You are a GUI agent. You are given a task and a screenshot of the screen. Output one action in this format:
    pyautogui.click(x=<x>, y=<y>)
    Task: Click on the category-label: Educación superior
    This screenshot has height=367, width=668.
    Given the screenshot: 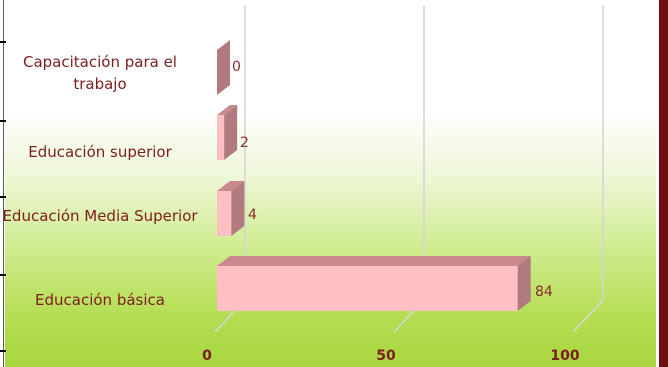 What is the action you would take?
    pyautogui.click(x=100, y=152)
    